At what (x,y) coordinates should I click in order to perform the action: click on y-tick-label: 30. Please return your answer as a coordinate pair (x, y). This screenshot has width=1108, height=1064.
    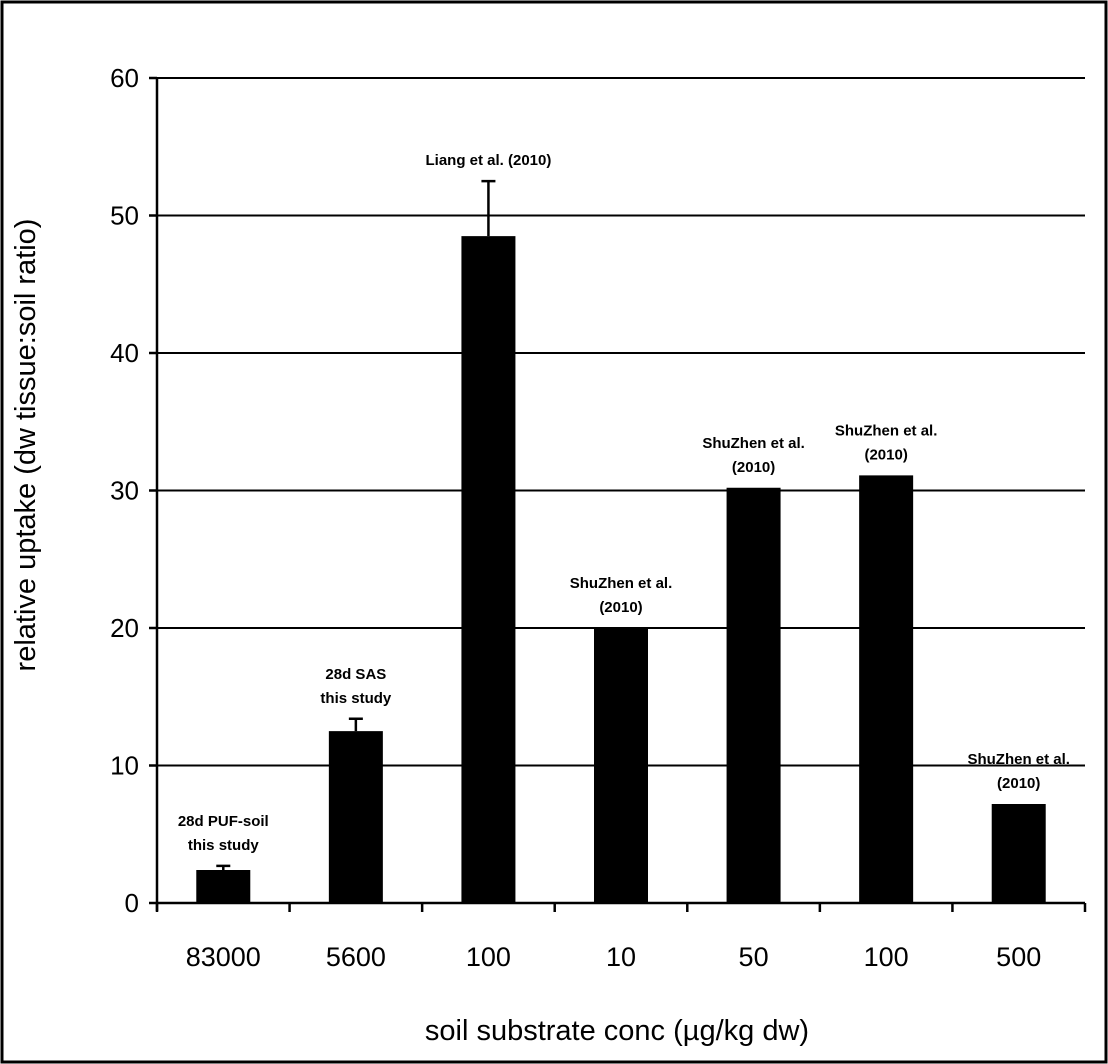
    Looking at the image, I should click on (124, 491).